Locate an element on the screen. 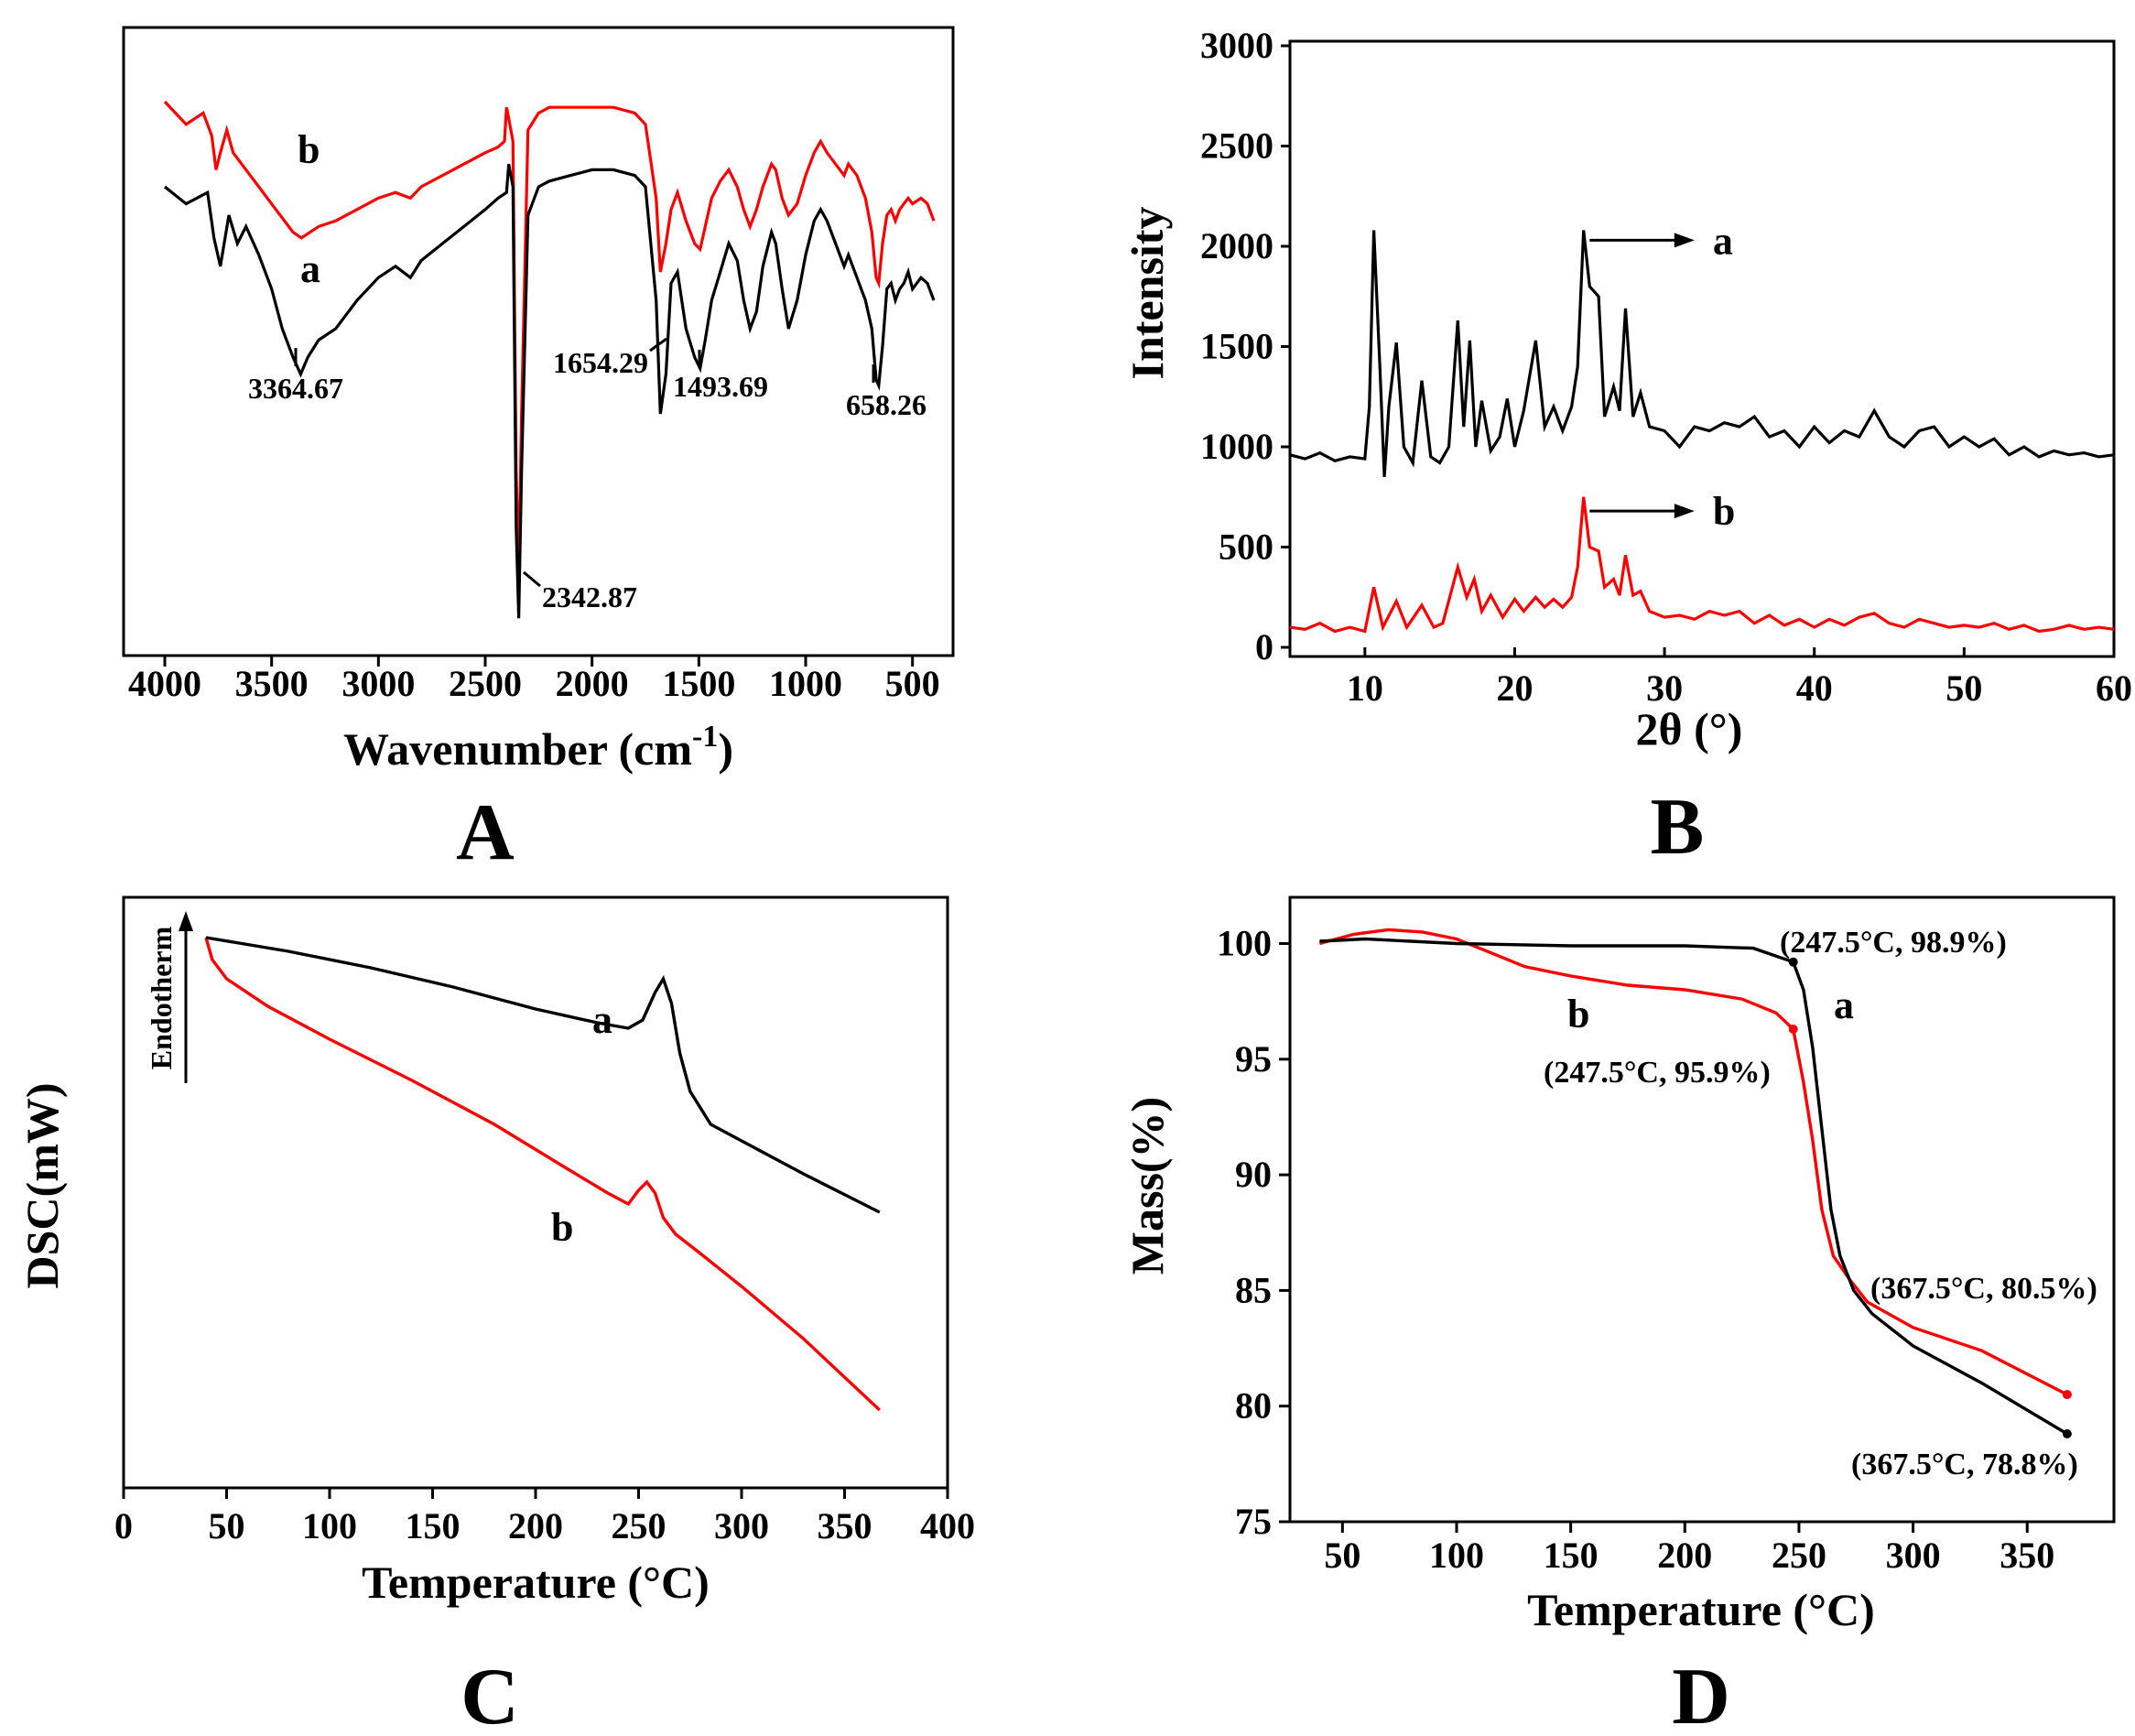  panel-c-series-b-label: b is located at coordinates (562, 1228).